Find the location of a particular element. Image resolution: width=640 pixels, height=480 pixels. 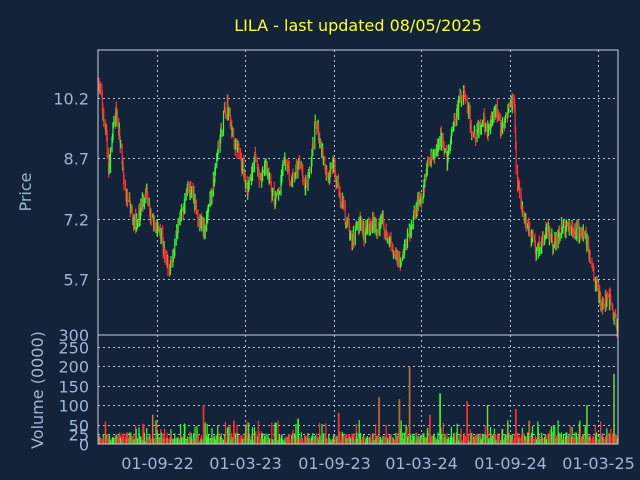

x-tick-label: 01-03-25 is located at coordinates (598, 463).